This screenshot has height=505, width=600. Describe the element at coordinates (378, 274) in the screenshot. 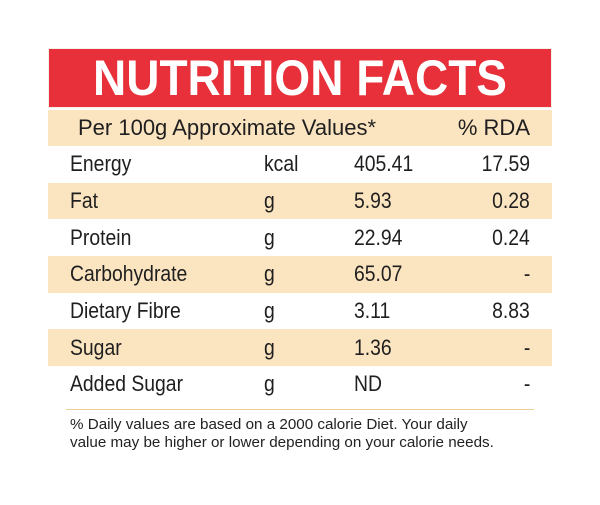

I see `nutrient-value: 65.07` at that location.